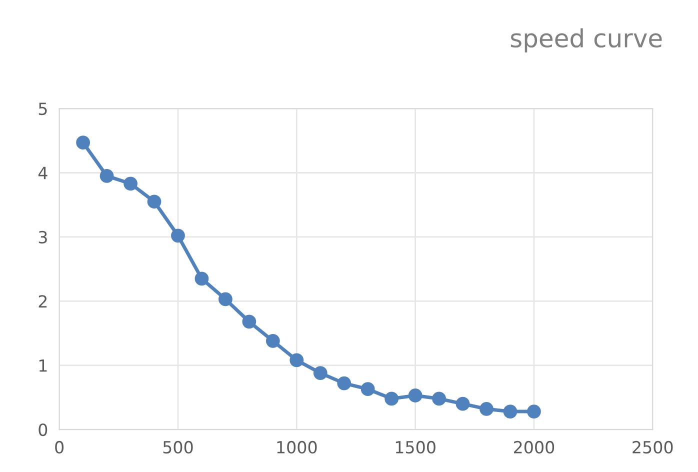 Image resolution: width=698 pixels, height=472 pixels. Describe the element at coordinates (43, 366) in the screenshot. I see `y-tick-label: 1` at that location.